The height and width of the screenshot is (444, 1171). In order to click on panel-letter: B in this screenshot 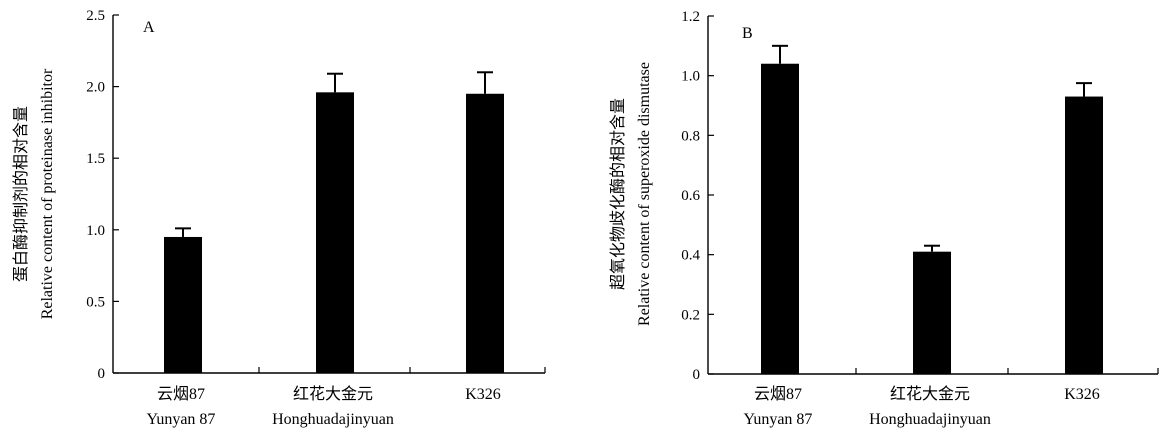, I will do `click(747, 33)`.